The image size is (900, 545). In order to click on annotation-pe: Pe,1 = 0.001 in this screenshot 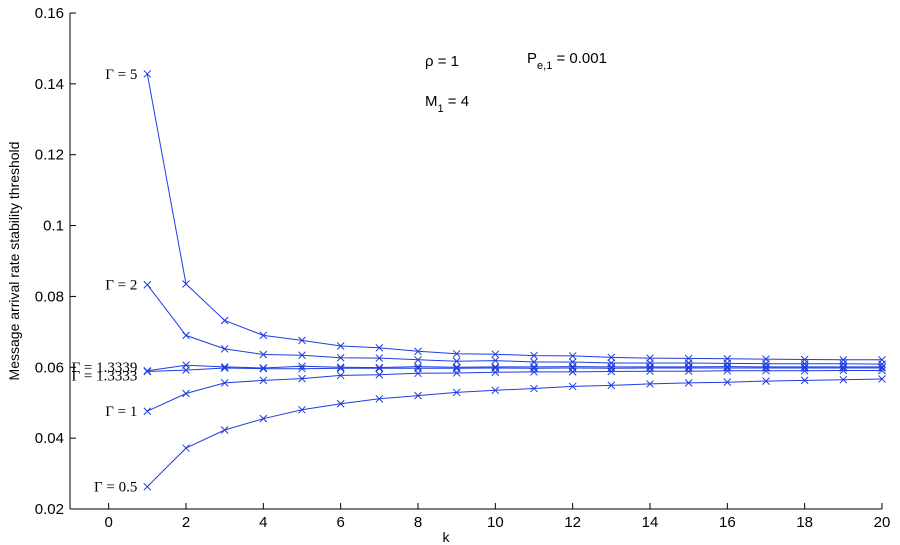, I will do `click(567, 61)`.